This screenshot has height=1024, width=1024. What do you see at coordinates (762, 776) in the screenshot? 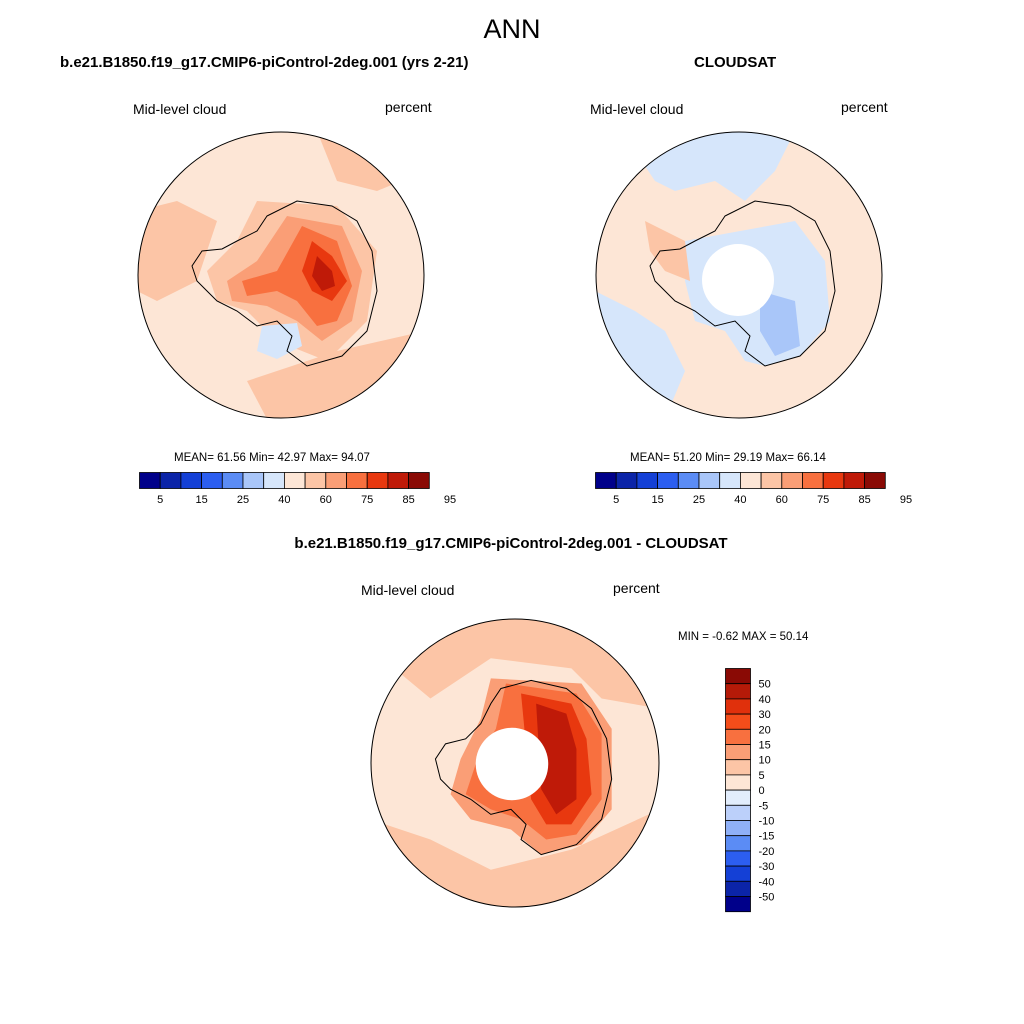
I see `panel3-colorbar-tick-label: 5` at bounding box center [762, 776].